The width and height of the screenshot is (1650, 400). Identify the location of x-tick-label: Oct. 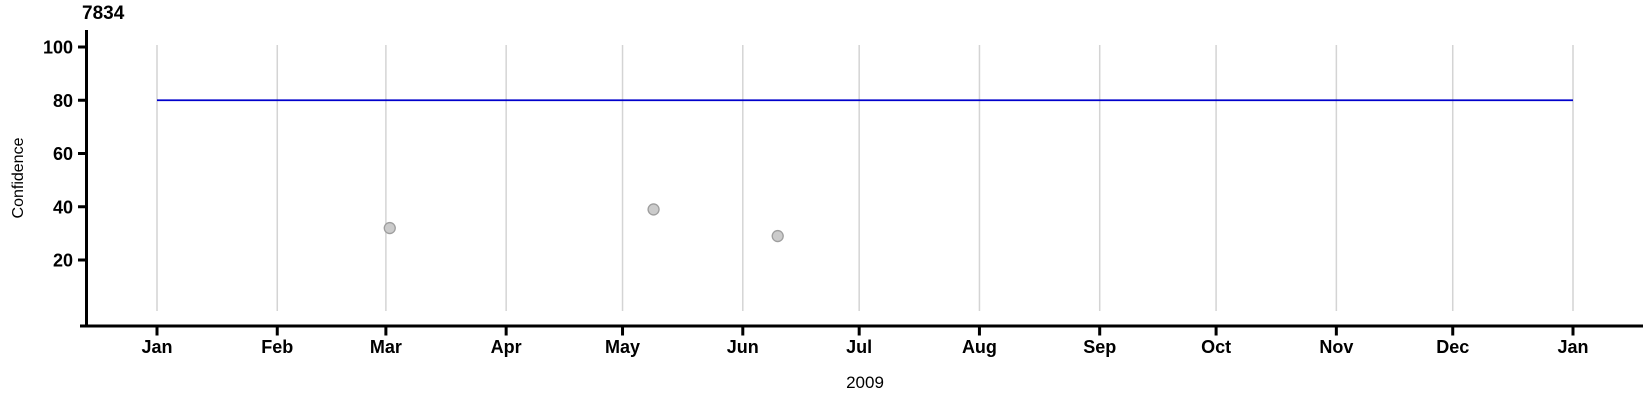
(1216, 347).